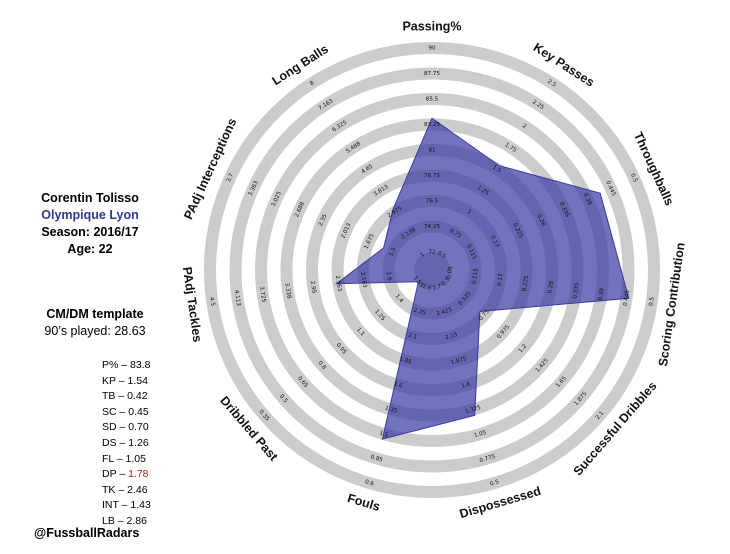 This screenshot has width=730, height=554. Describe the element at coordinates (458, 361) in the screenshot. I see `tick-label: 1.875` at that location.